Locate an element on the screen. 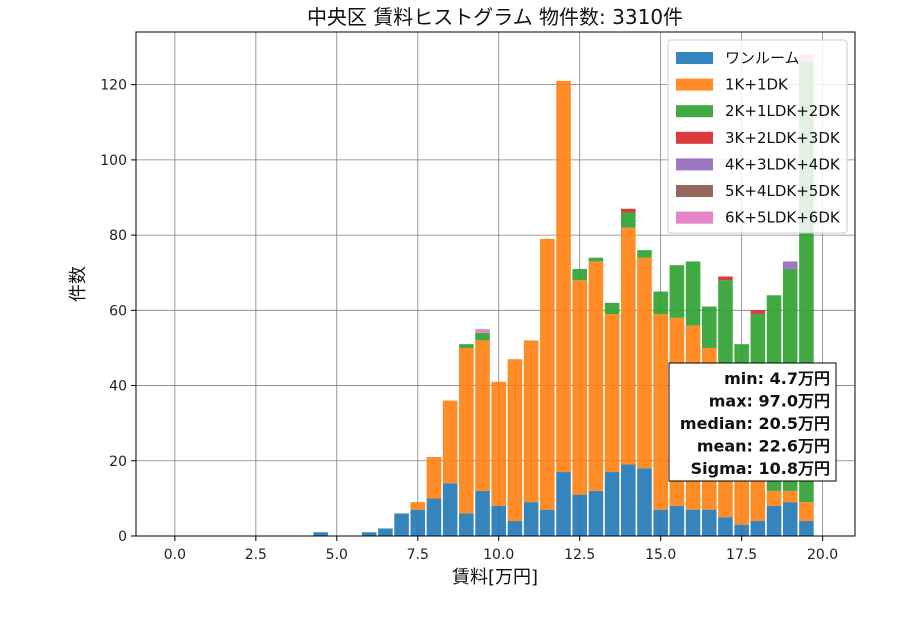  x-tick-label: 17.5 is located at coordinates (741, 555).